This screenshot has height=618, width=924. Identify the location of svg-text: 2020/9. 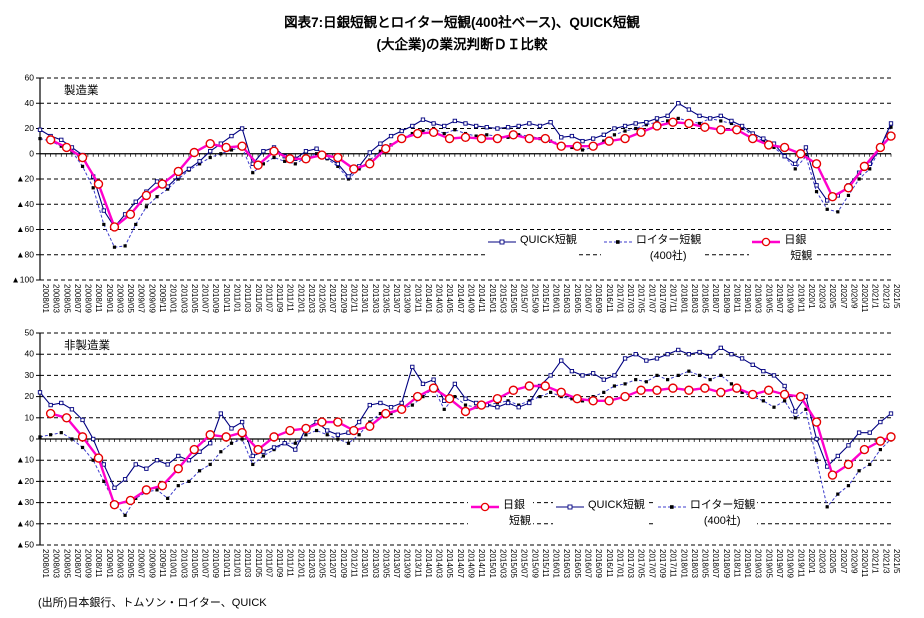
(853, 561).